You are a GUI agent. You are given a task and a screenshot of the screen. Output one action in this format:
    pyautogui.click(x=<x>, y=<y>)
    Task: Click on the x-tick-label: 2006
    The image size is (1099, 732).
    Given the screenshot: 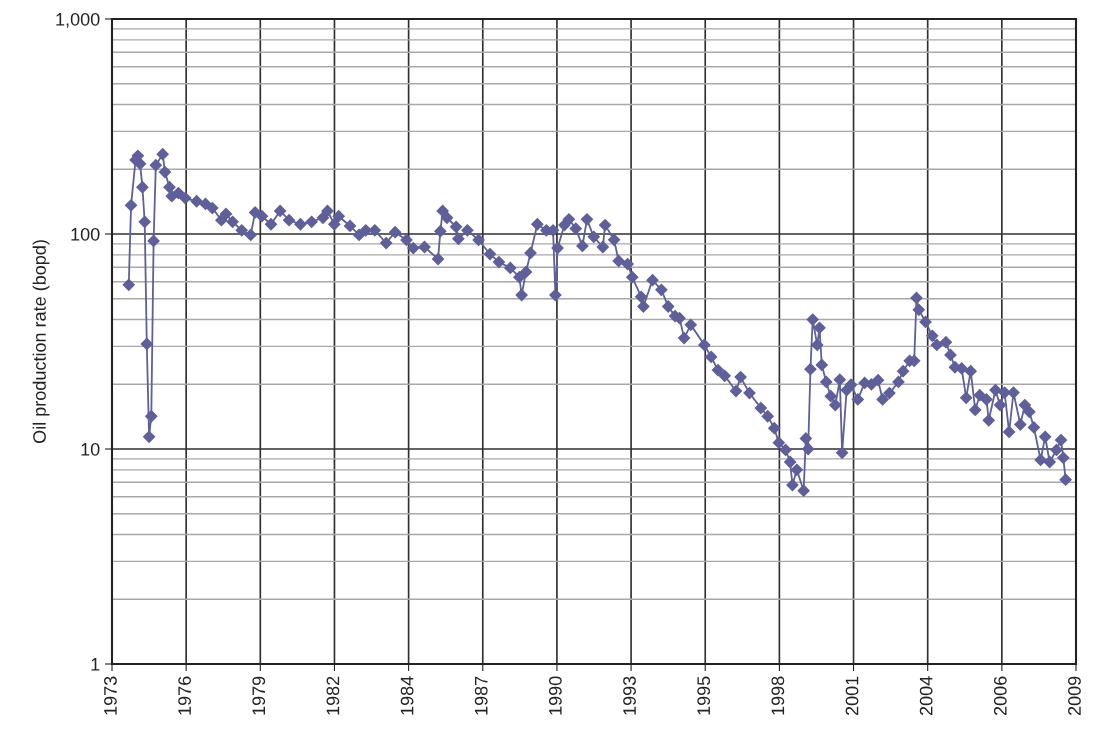 What is the action you would take?
    pyautogui.click(x=1000, y=696)
    